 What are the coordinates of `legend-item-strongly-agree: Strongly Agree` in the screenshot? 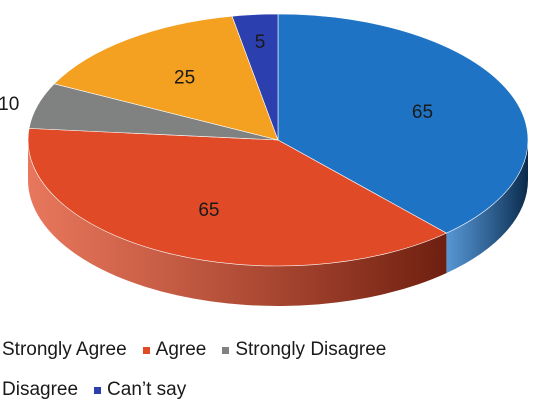 It's located at (64, 350).